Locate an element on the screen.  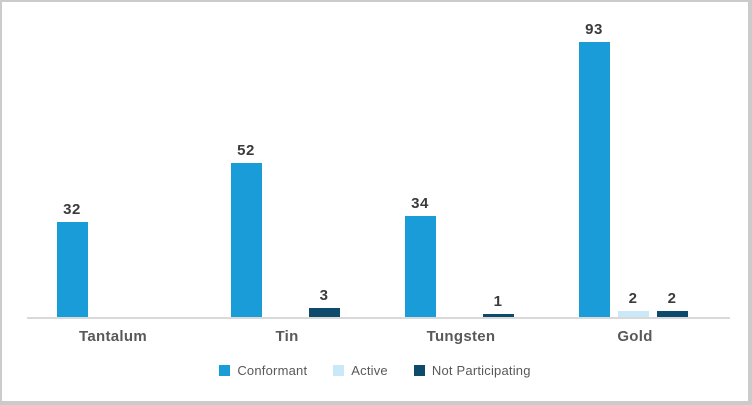
bar-conformant-tungsten is located at coordinates (420, 266).